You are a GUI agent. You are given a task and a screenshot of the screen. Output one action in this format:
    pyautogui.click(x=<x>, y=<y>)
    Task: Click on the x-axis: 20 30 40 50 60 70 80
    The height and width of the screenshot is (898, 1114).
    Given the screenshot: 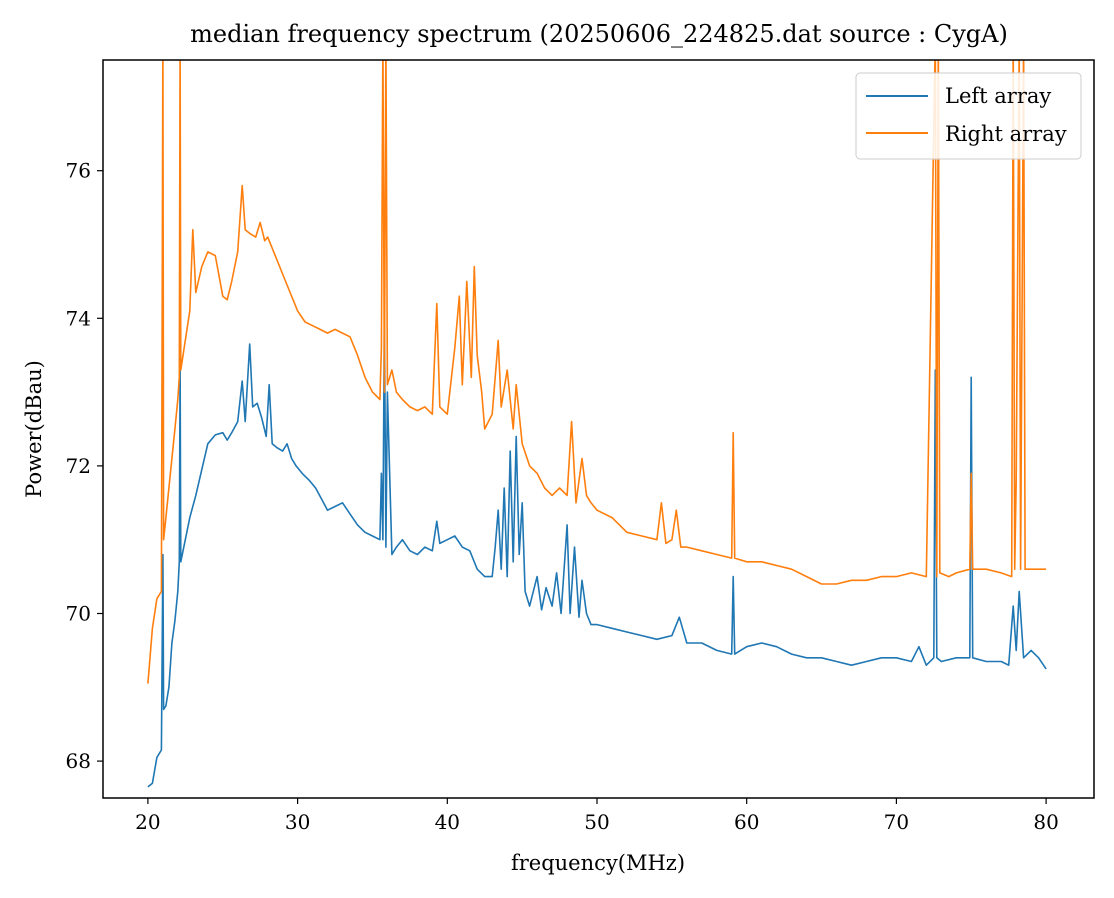 What is the action you would take?
    pyautogui.click(x=597, y=816)
    